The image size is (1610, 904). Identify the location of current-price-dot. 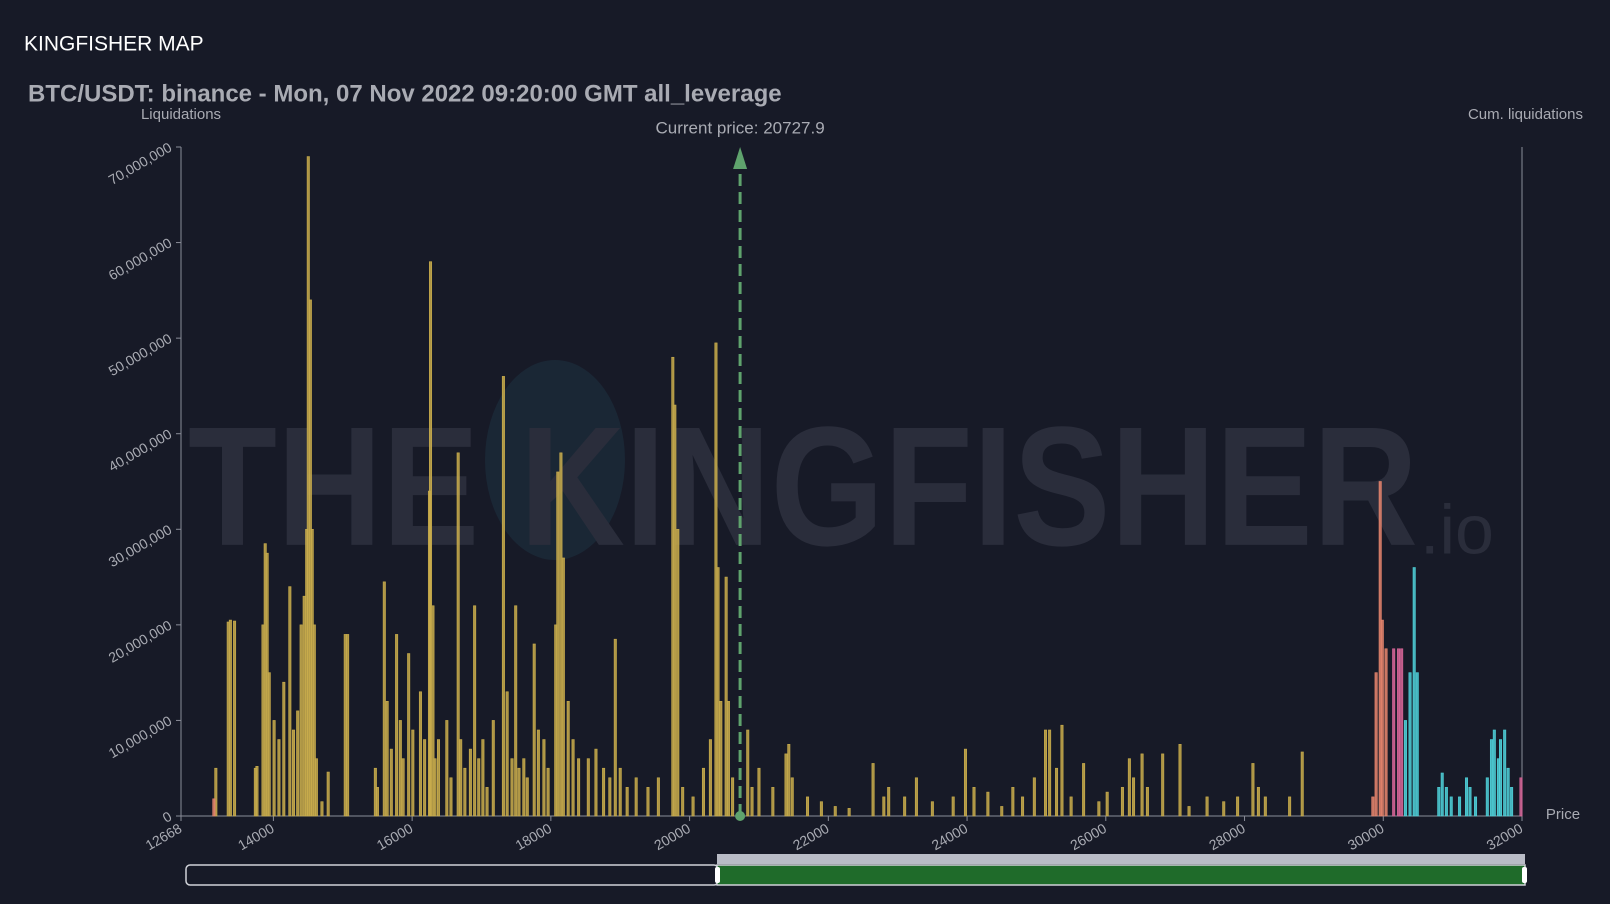
(740, 816).